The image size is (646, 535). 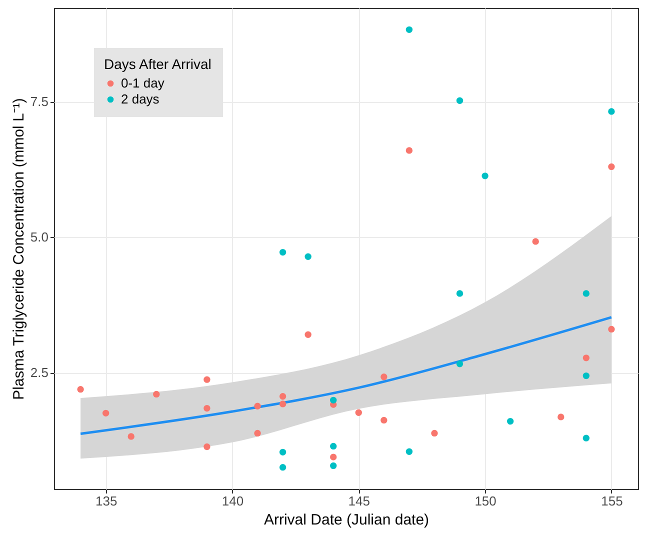 I want to click on x-tick-label: 155, so click(x=612, y=501).